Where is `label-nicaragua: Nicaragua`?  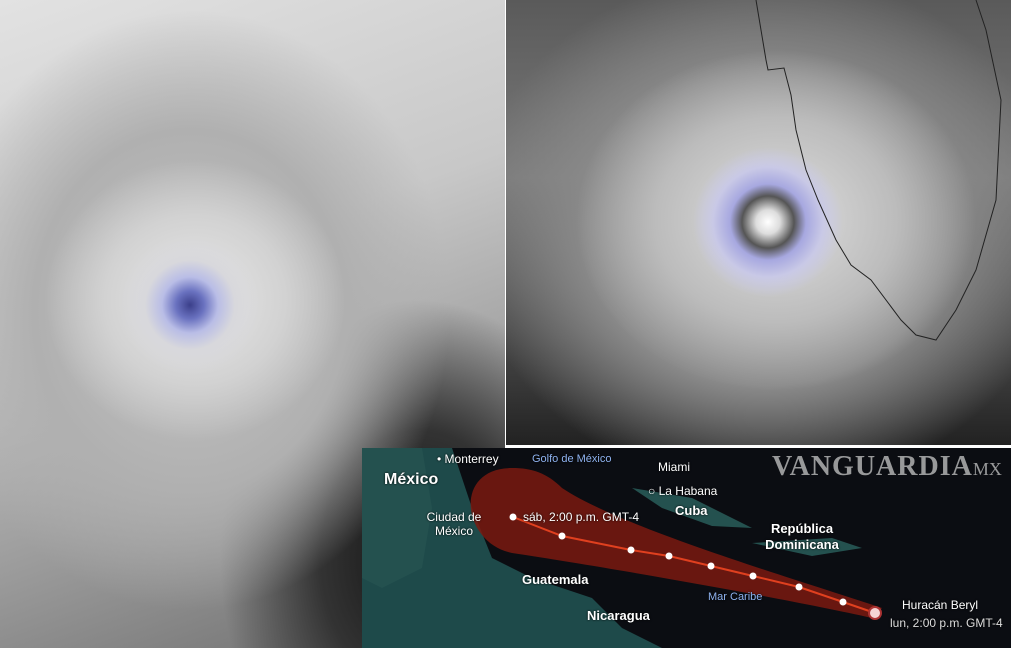
label-nicaragua: Nicaragua is located at coordinates (618, 615).